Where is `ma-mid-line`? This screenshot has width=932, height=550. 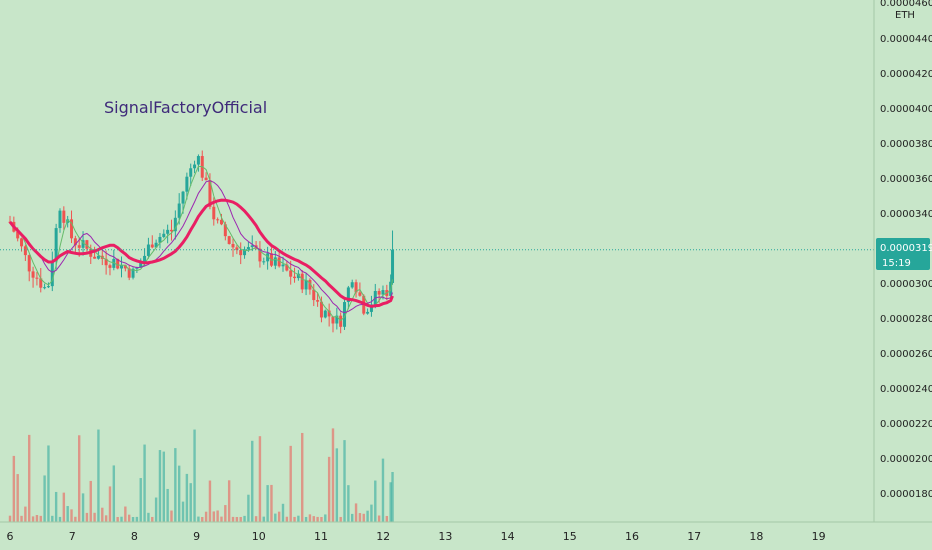
ma-mid-line is located at coordinates (201, 247).